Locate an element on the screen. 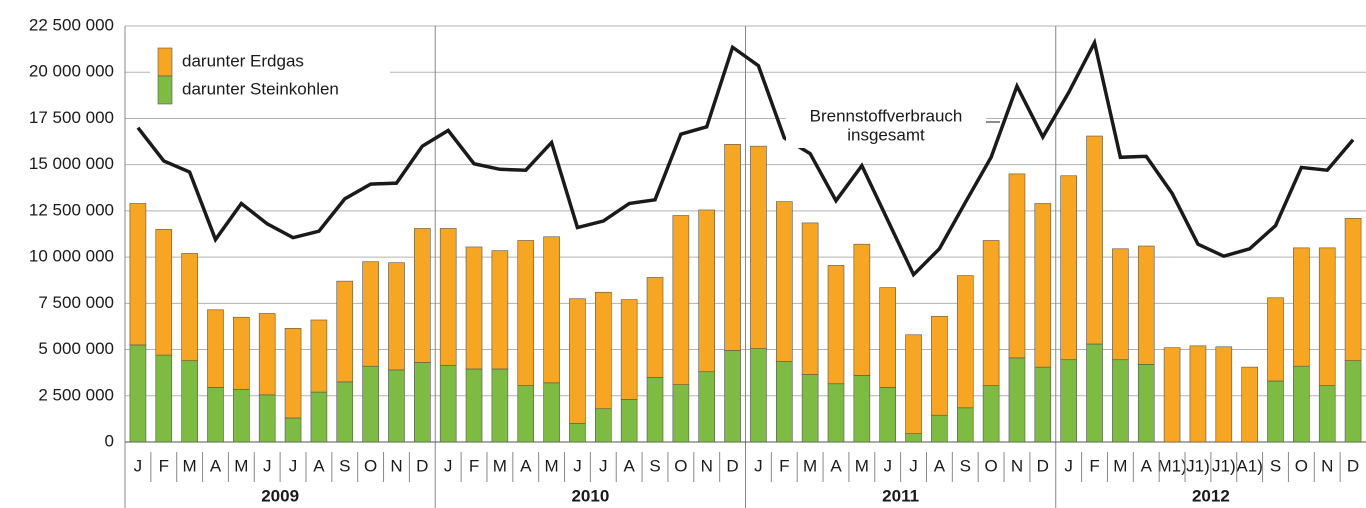  legend-box is located at coordinates (270, 76).